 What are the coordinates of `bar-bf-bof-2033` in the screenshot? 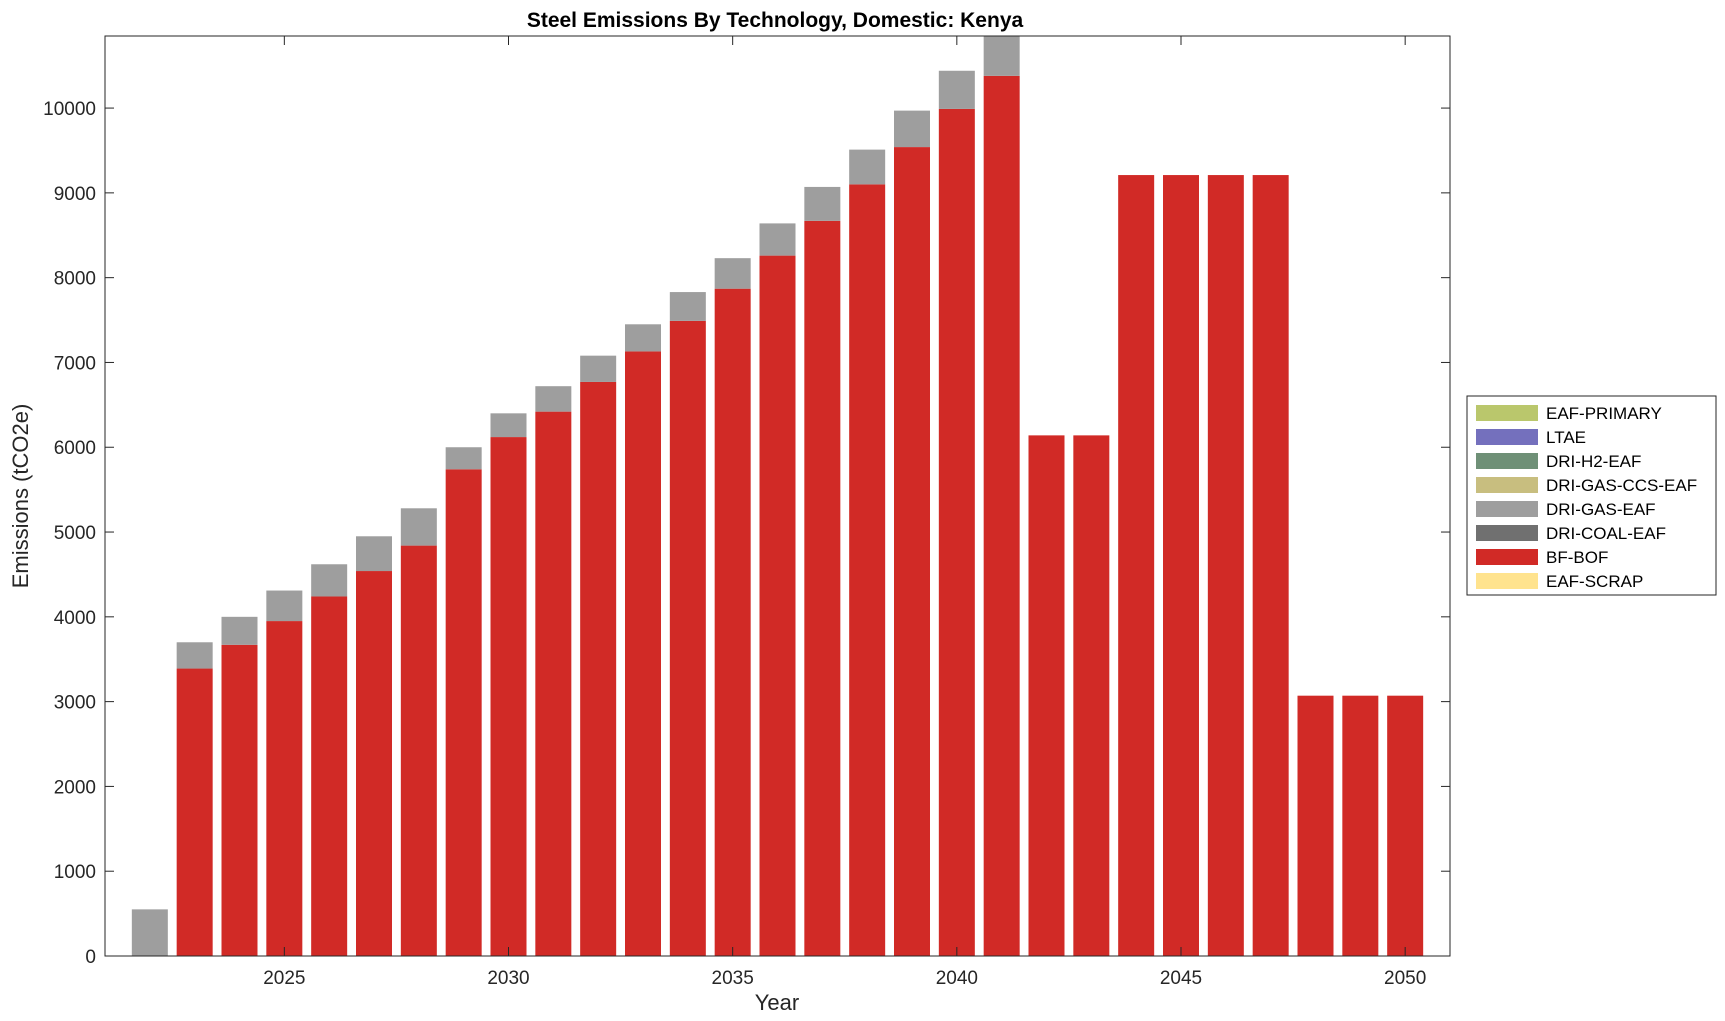 It's located at (643, 653).